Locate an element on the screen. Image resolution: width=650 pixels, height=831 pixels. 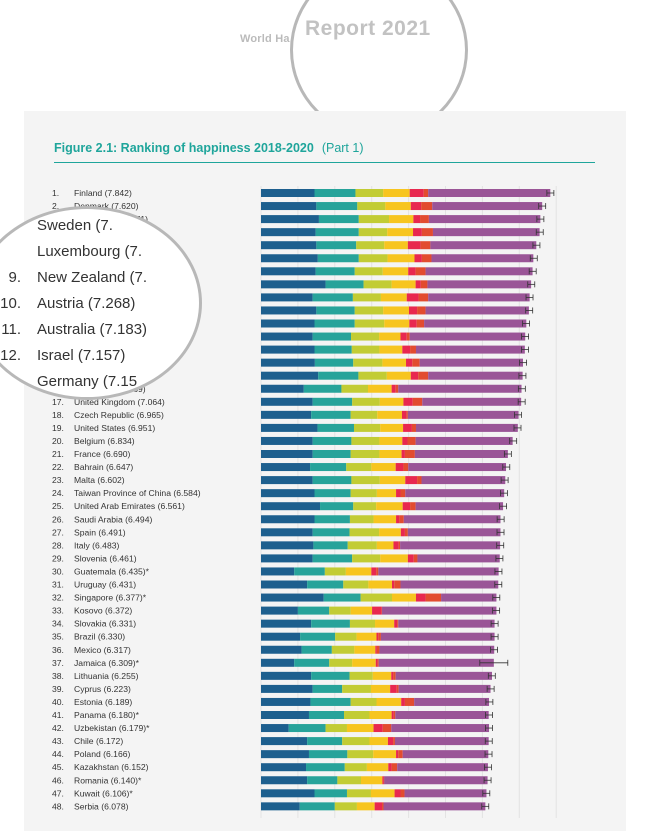
rank-label: 19. is located at coordinates (58, 428).